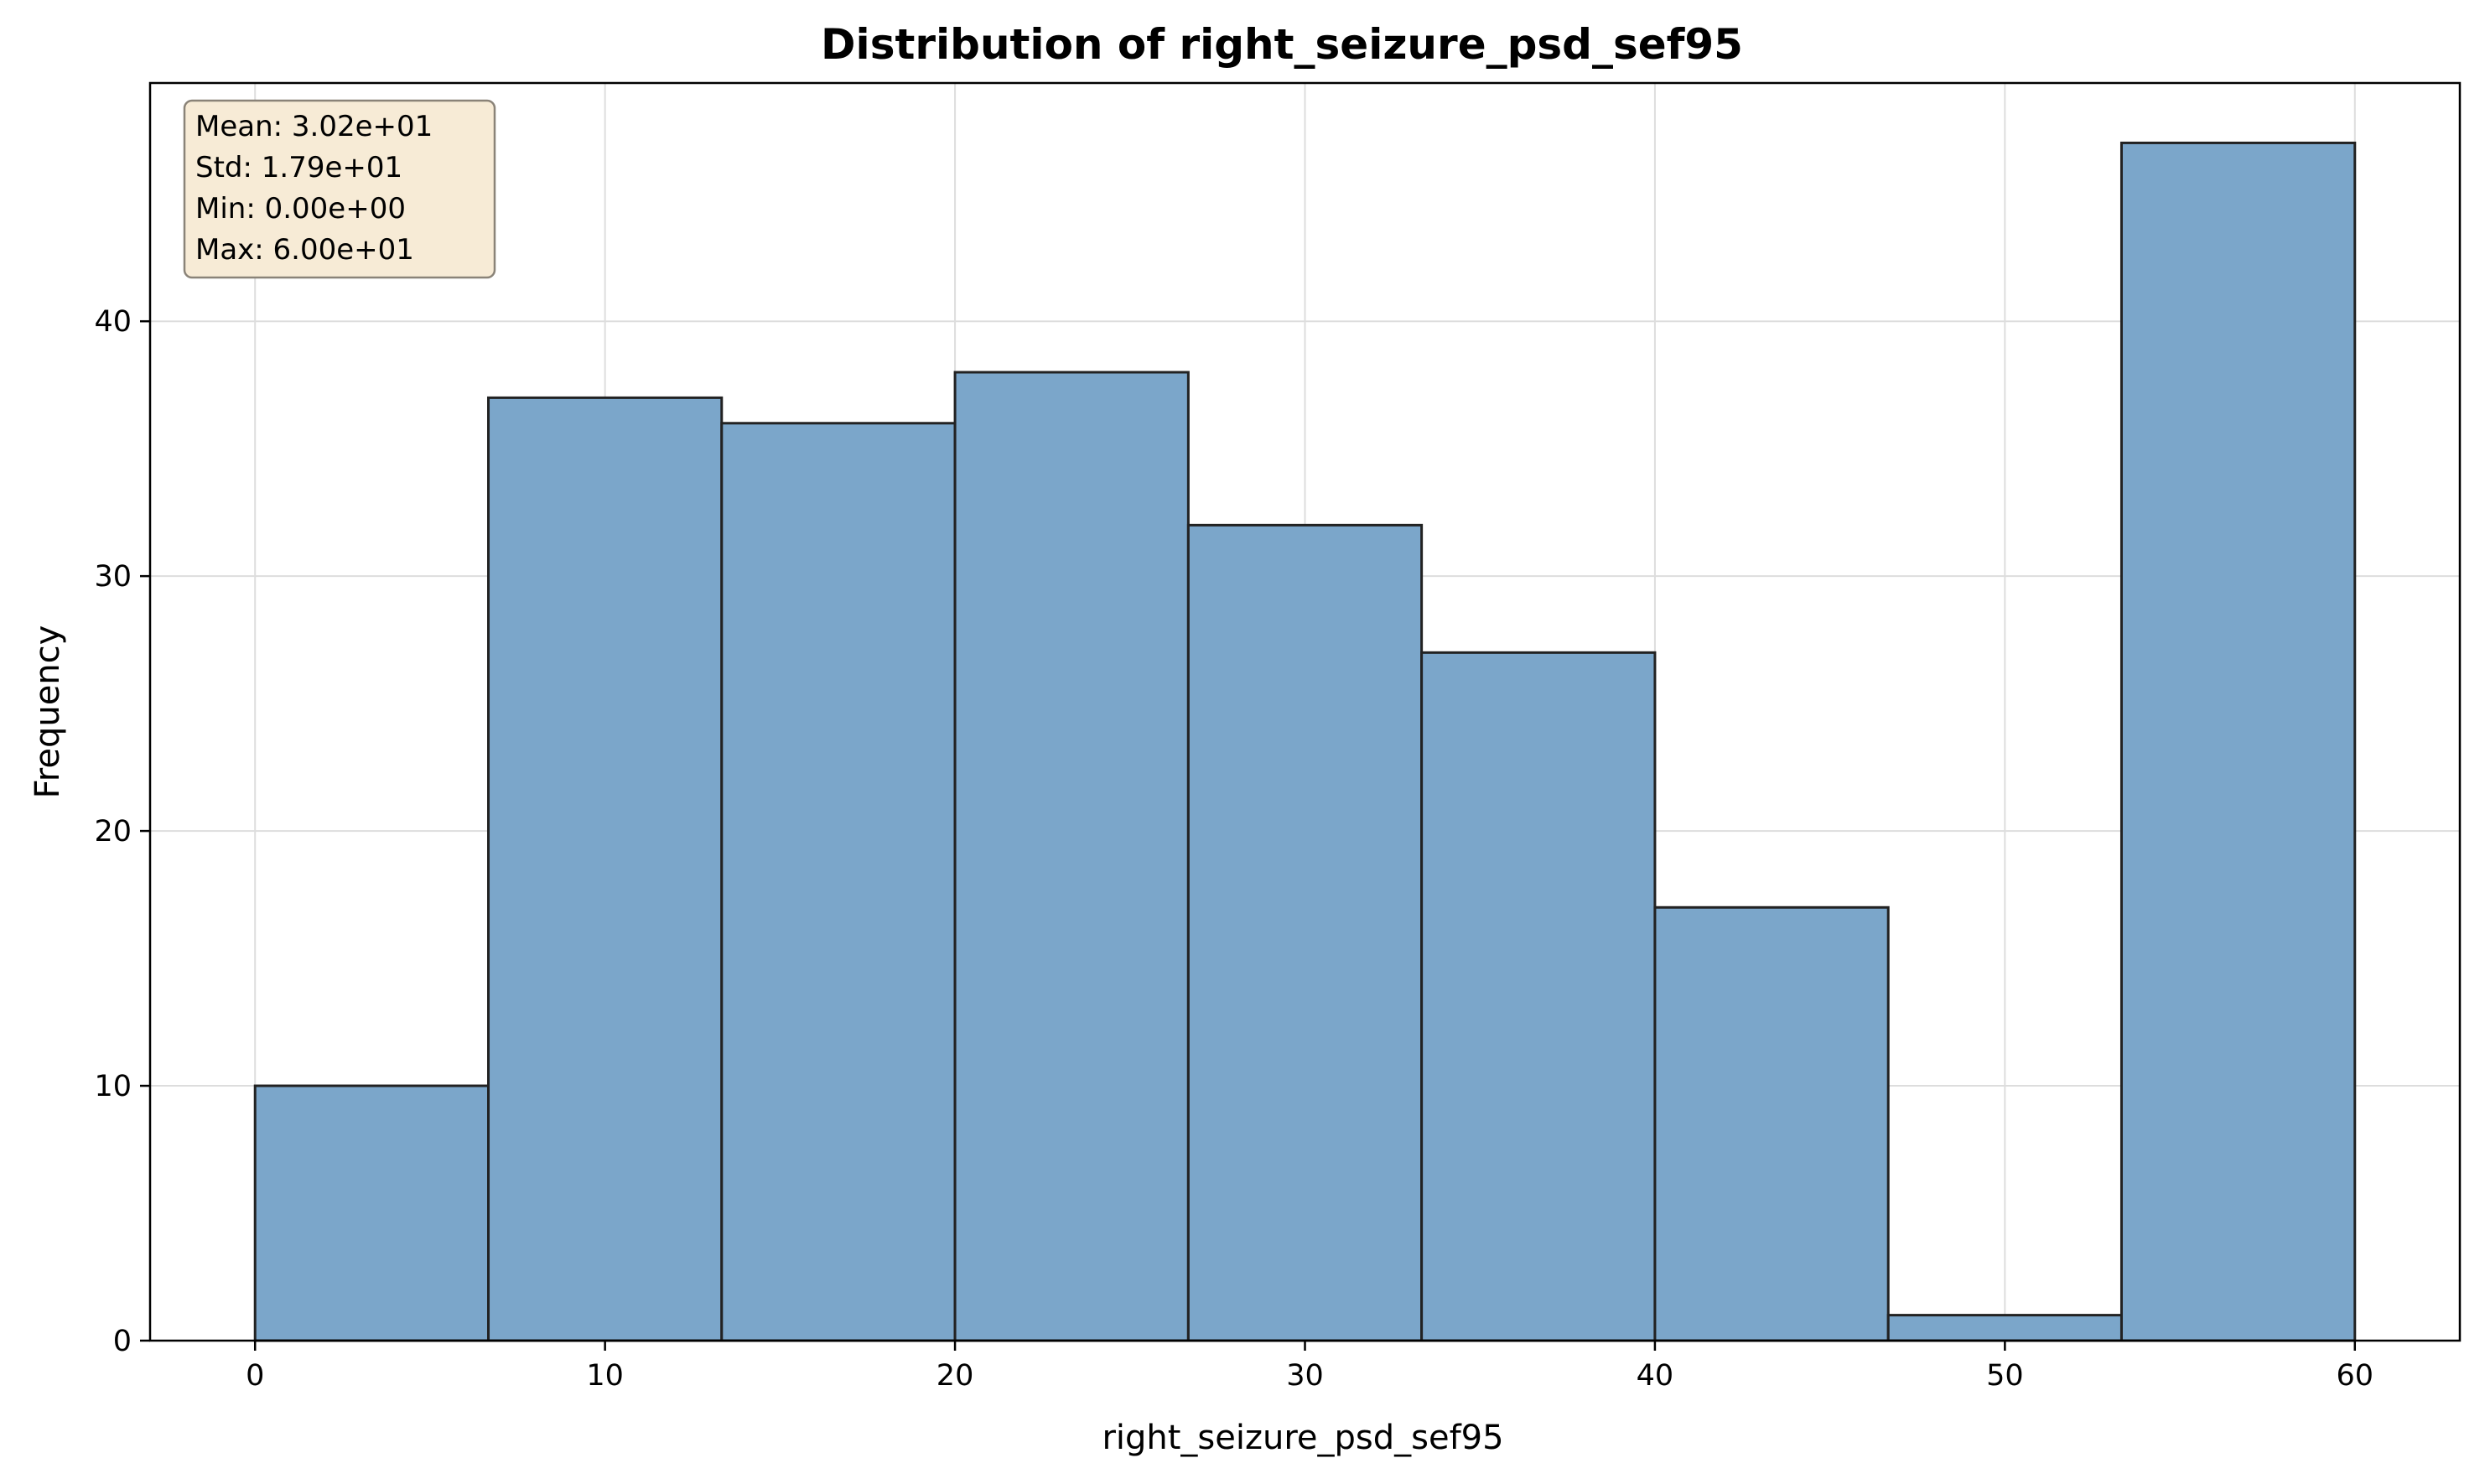 The height and width of the screenshot is (1484, 2485). What do you see at coordinates (304, 250) in the screenshot?
I see `stats-max: Max: 6.00e+01` at bounding box center [304, 250].